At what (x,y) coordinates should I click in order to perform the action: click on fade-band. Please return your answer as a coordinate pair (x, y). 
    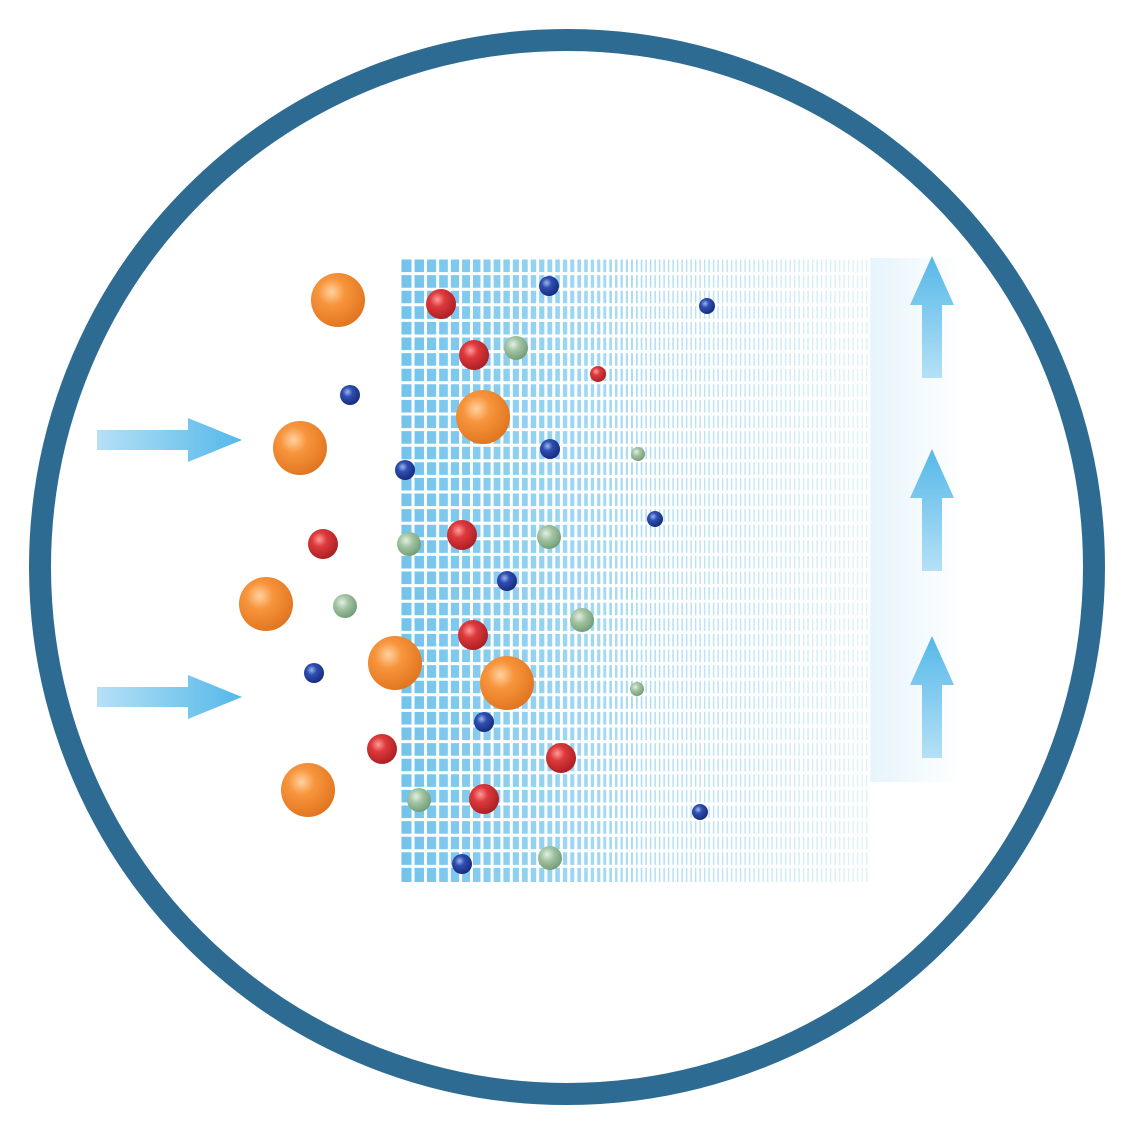
    Looking at the image, I should click on (916, 520).